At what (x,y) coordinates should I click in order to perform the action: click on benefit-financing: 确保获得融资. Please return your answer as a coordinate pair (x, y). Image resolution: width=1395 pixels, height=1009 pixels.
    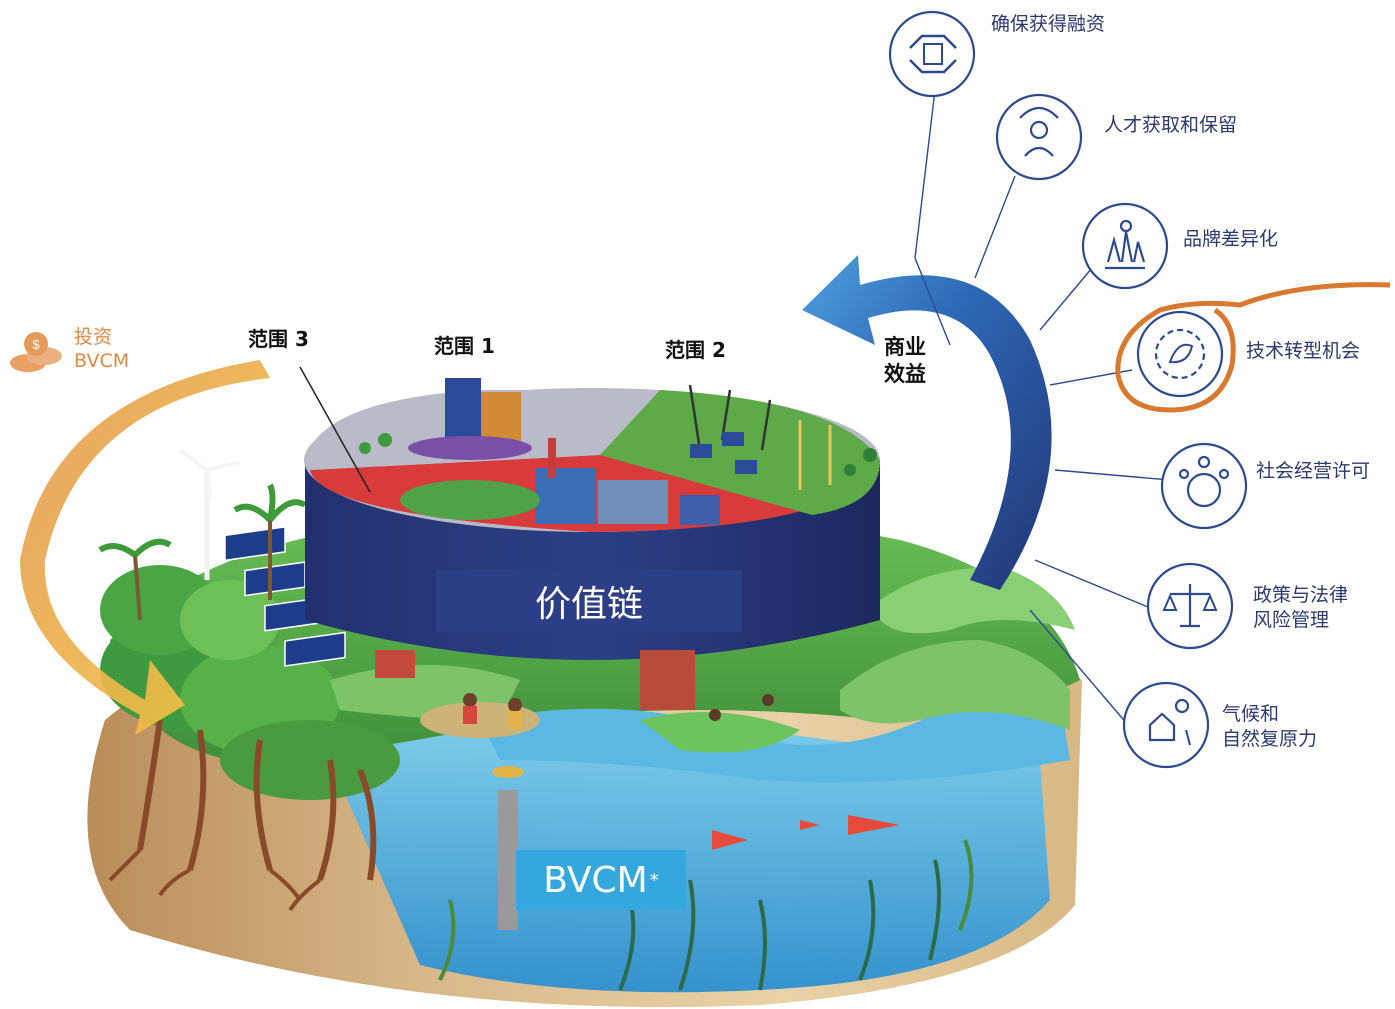
    Looking at the image, I should click on (1048, 24).